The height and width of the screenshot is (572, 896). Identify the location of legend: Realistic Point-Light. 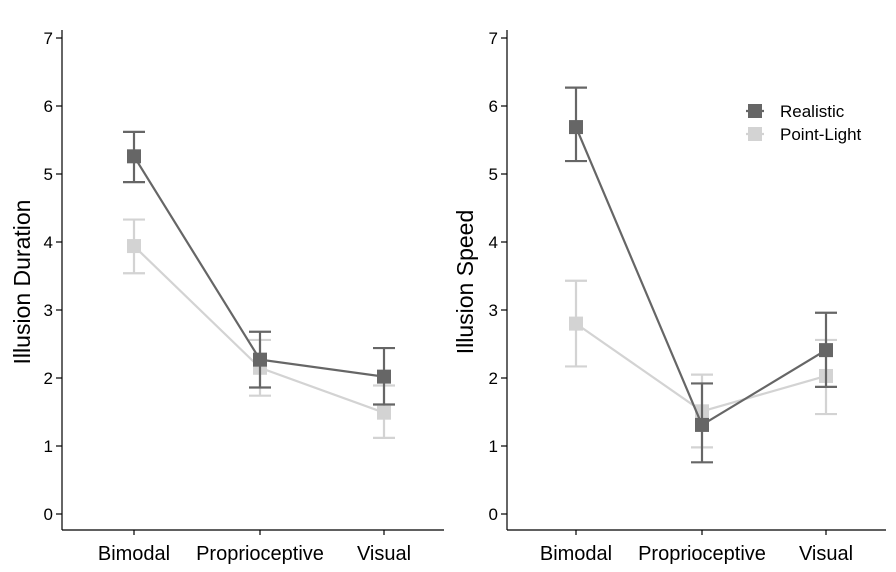
(804, 123).